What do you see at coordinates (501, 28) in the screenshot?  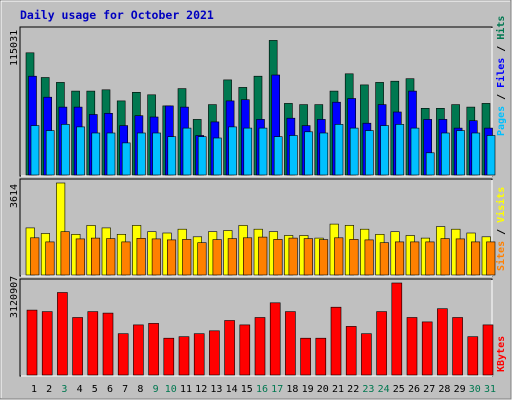 I see `legend-hits: Hits` at bounding box center [501, 28].